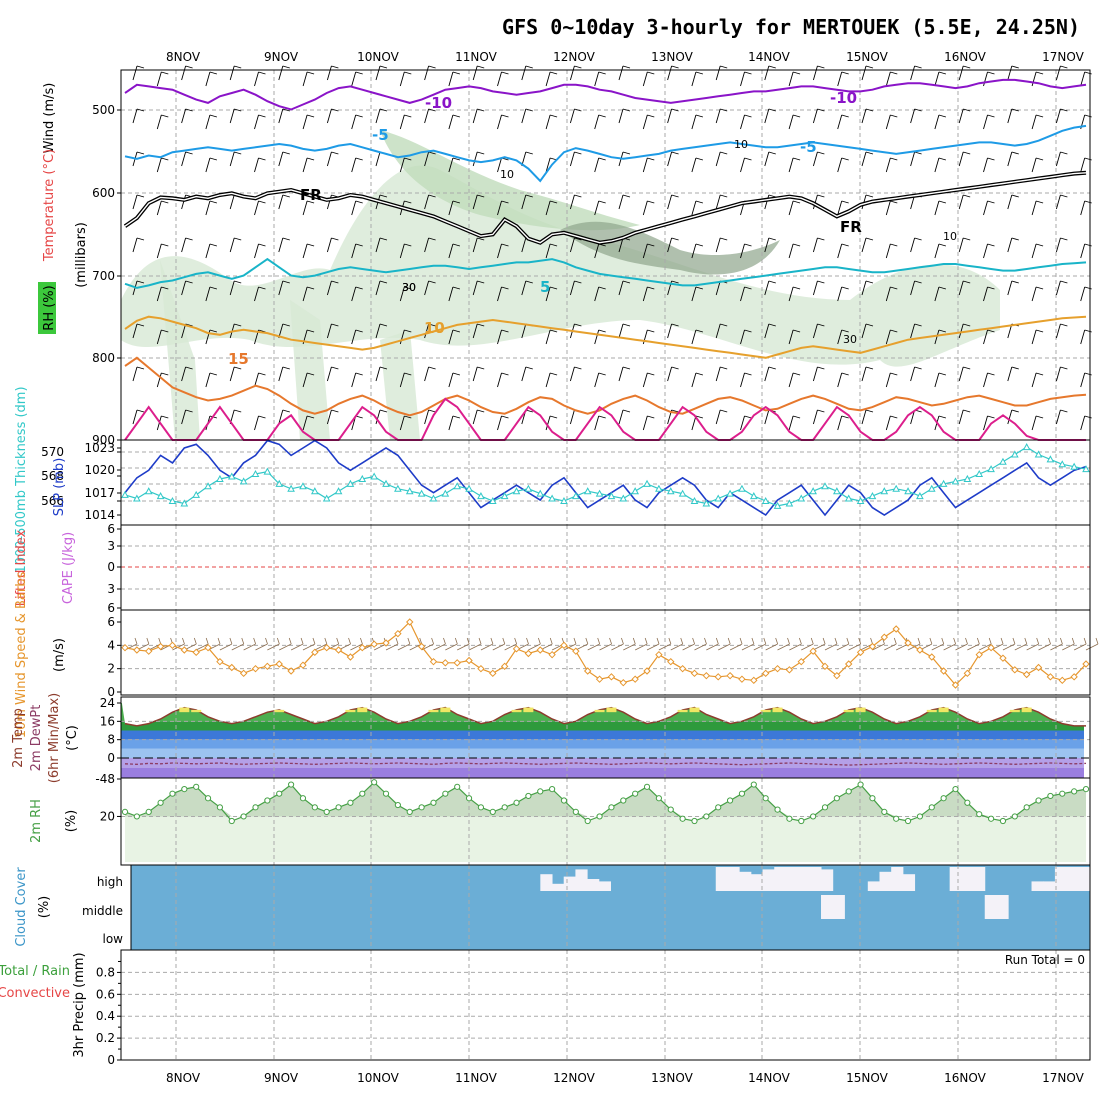 This screenshot has height=1100, width=1100. Describe the element at coordinates (565, 482) in the screenshot. I see `slp-thickness-panel: 1023 1020 1017 1014 570 568 566` at that location.